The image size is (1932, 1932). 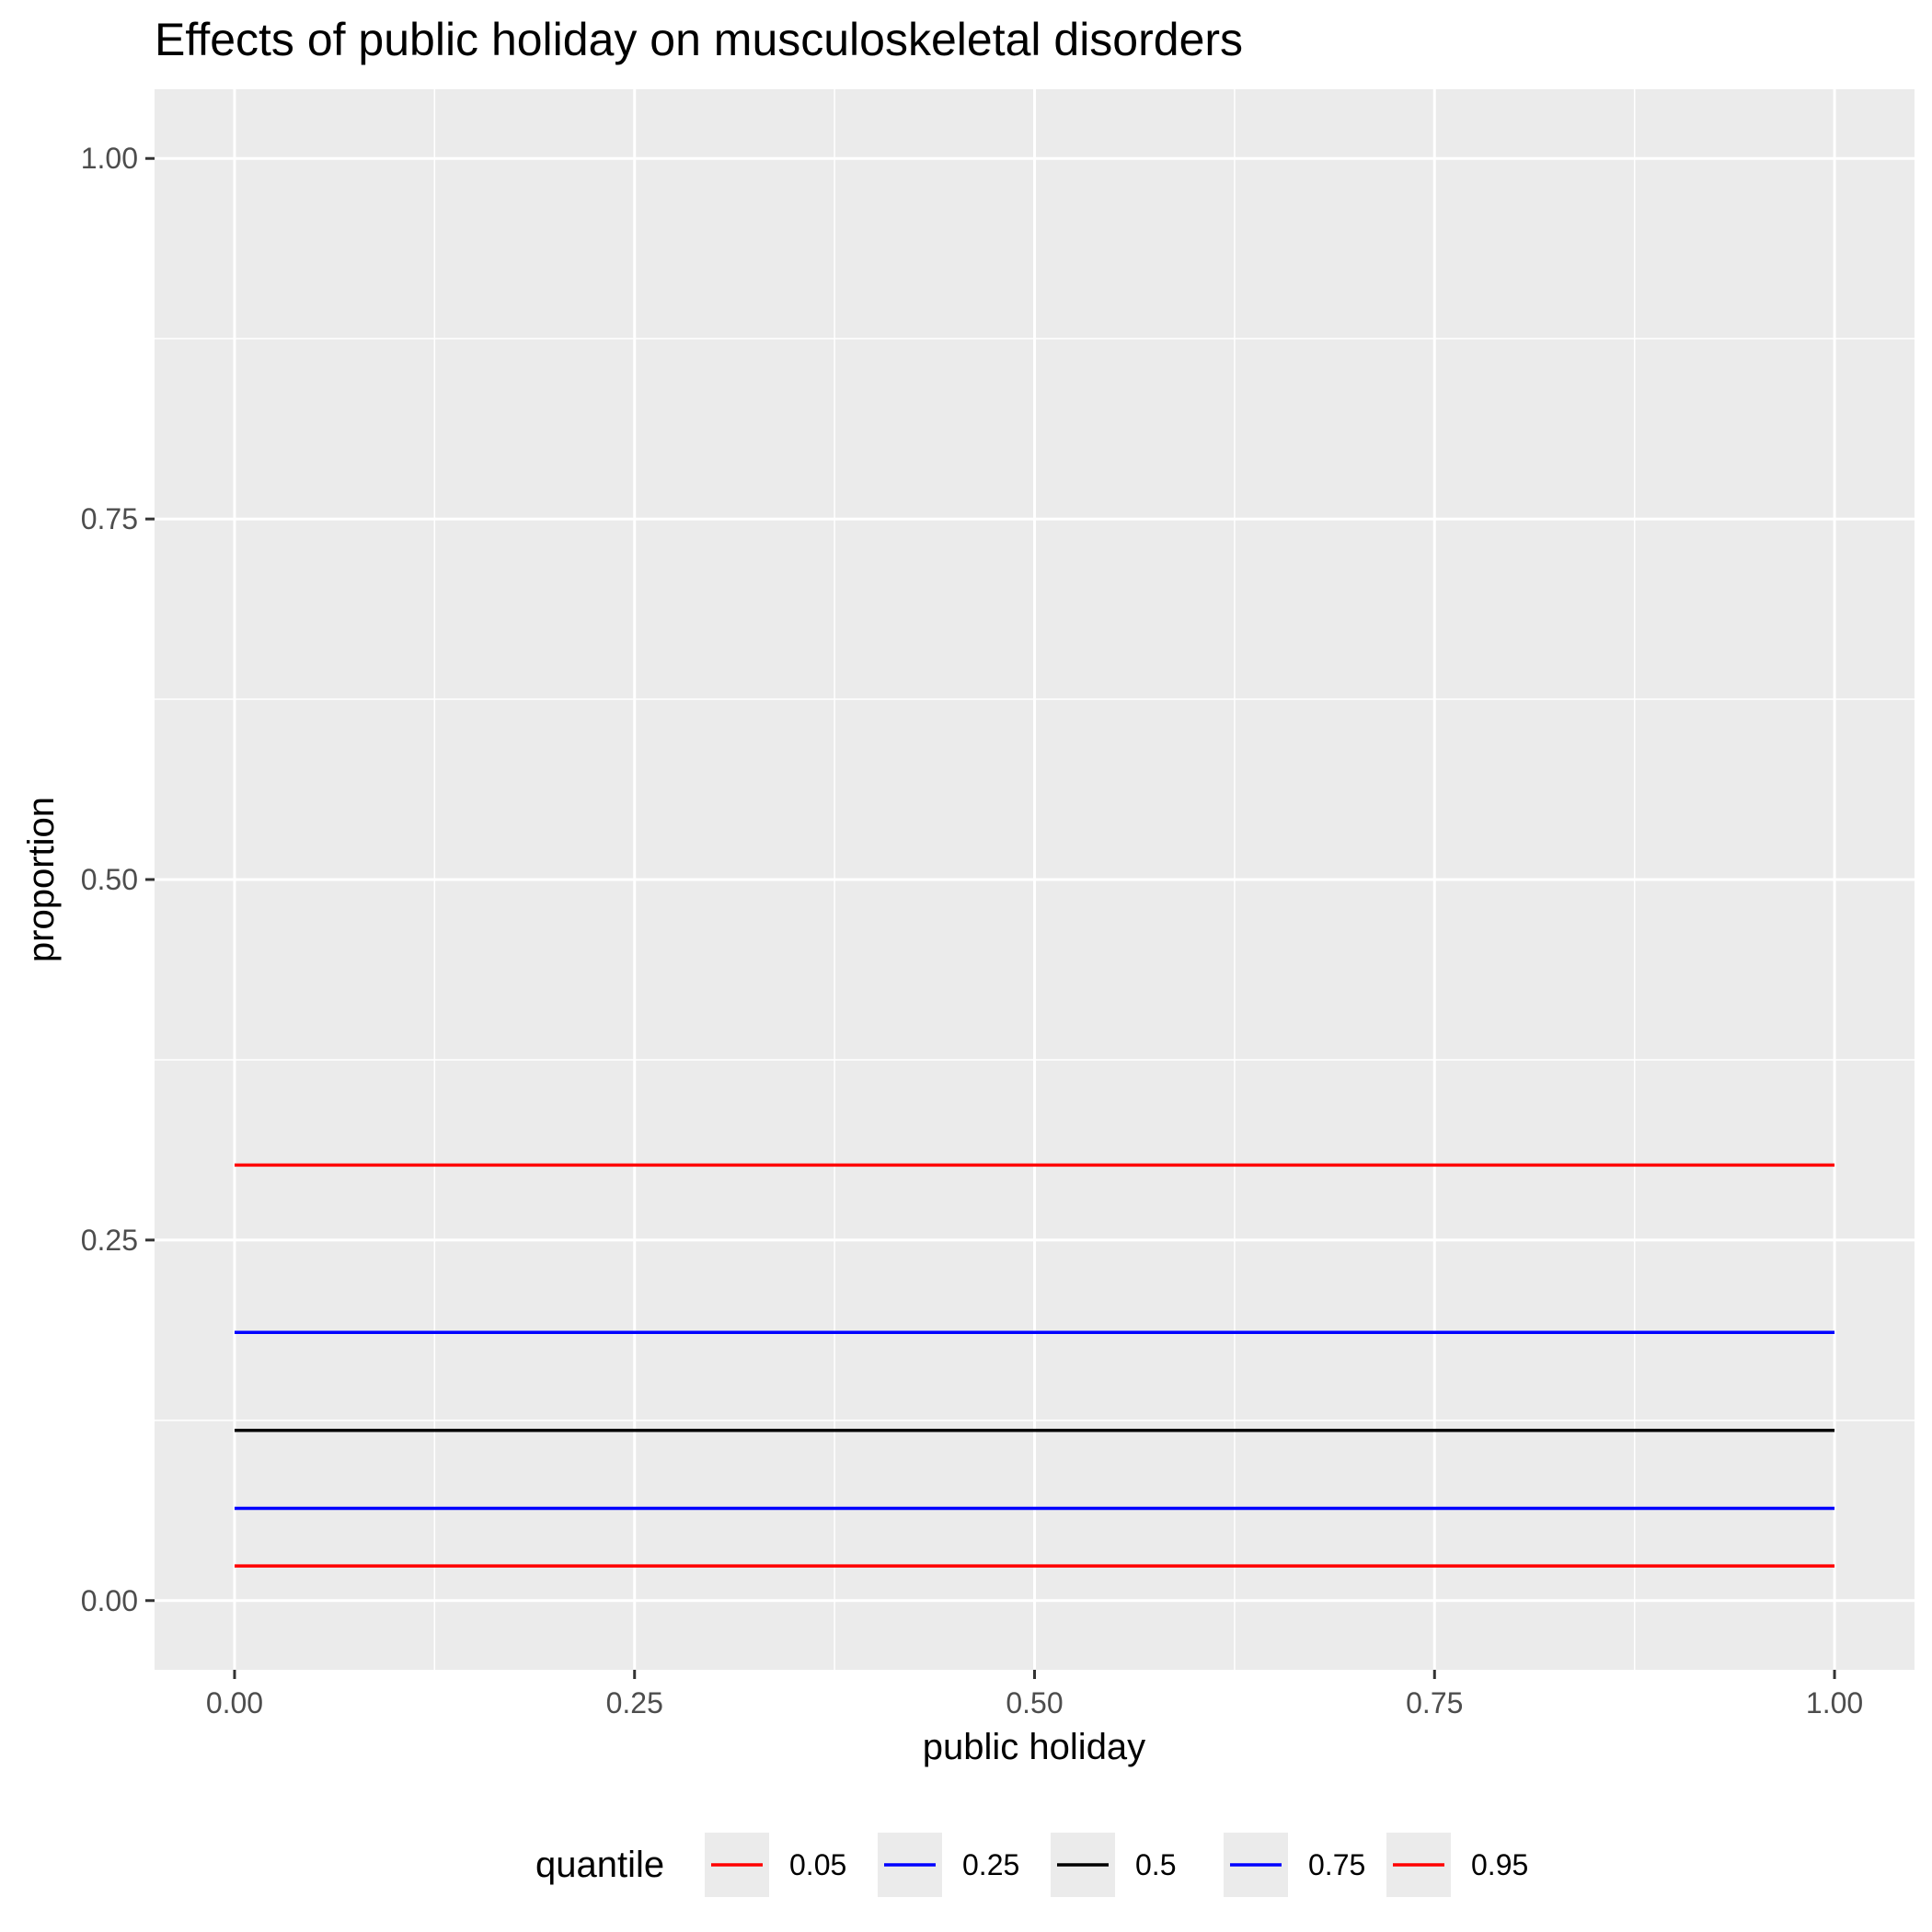 I want to click on y-axis: 0.00 0.25 0.50 0.75 1.00, so click(x=118, y=879).